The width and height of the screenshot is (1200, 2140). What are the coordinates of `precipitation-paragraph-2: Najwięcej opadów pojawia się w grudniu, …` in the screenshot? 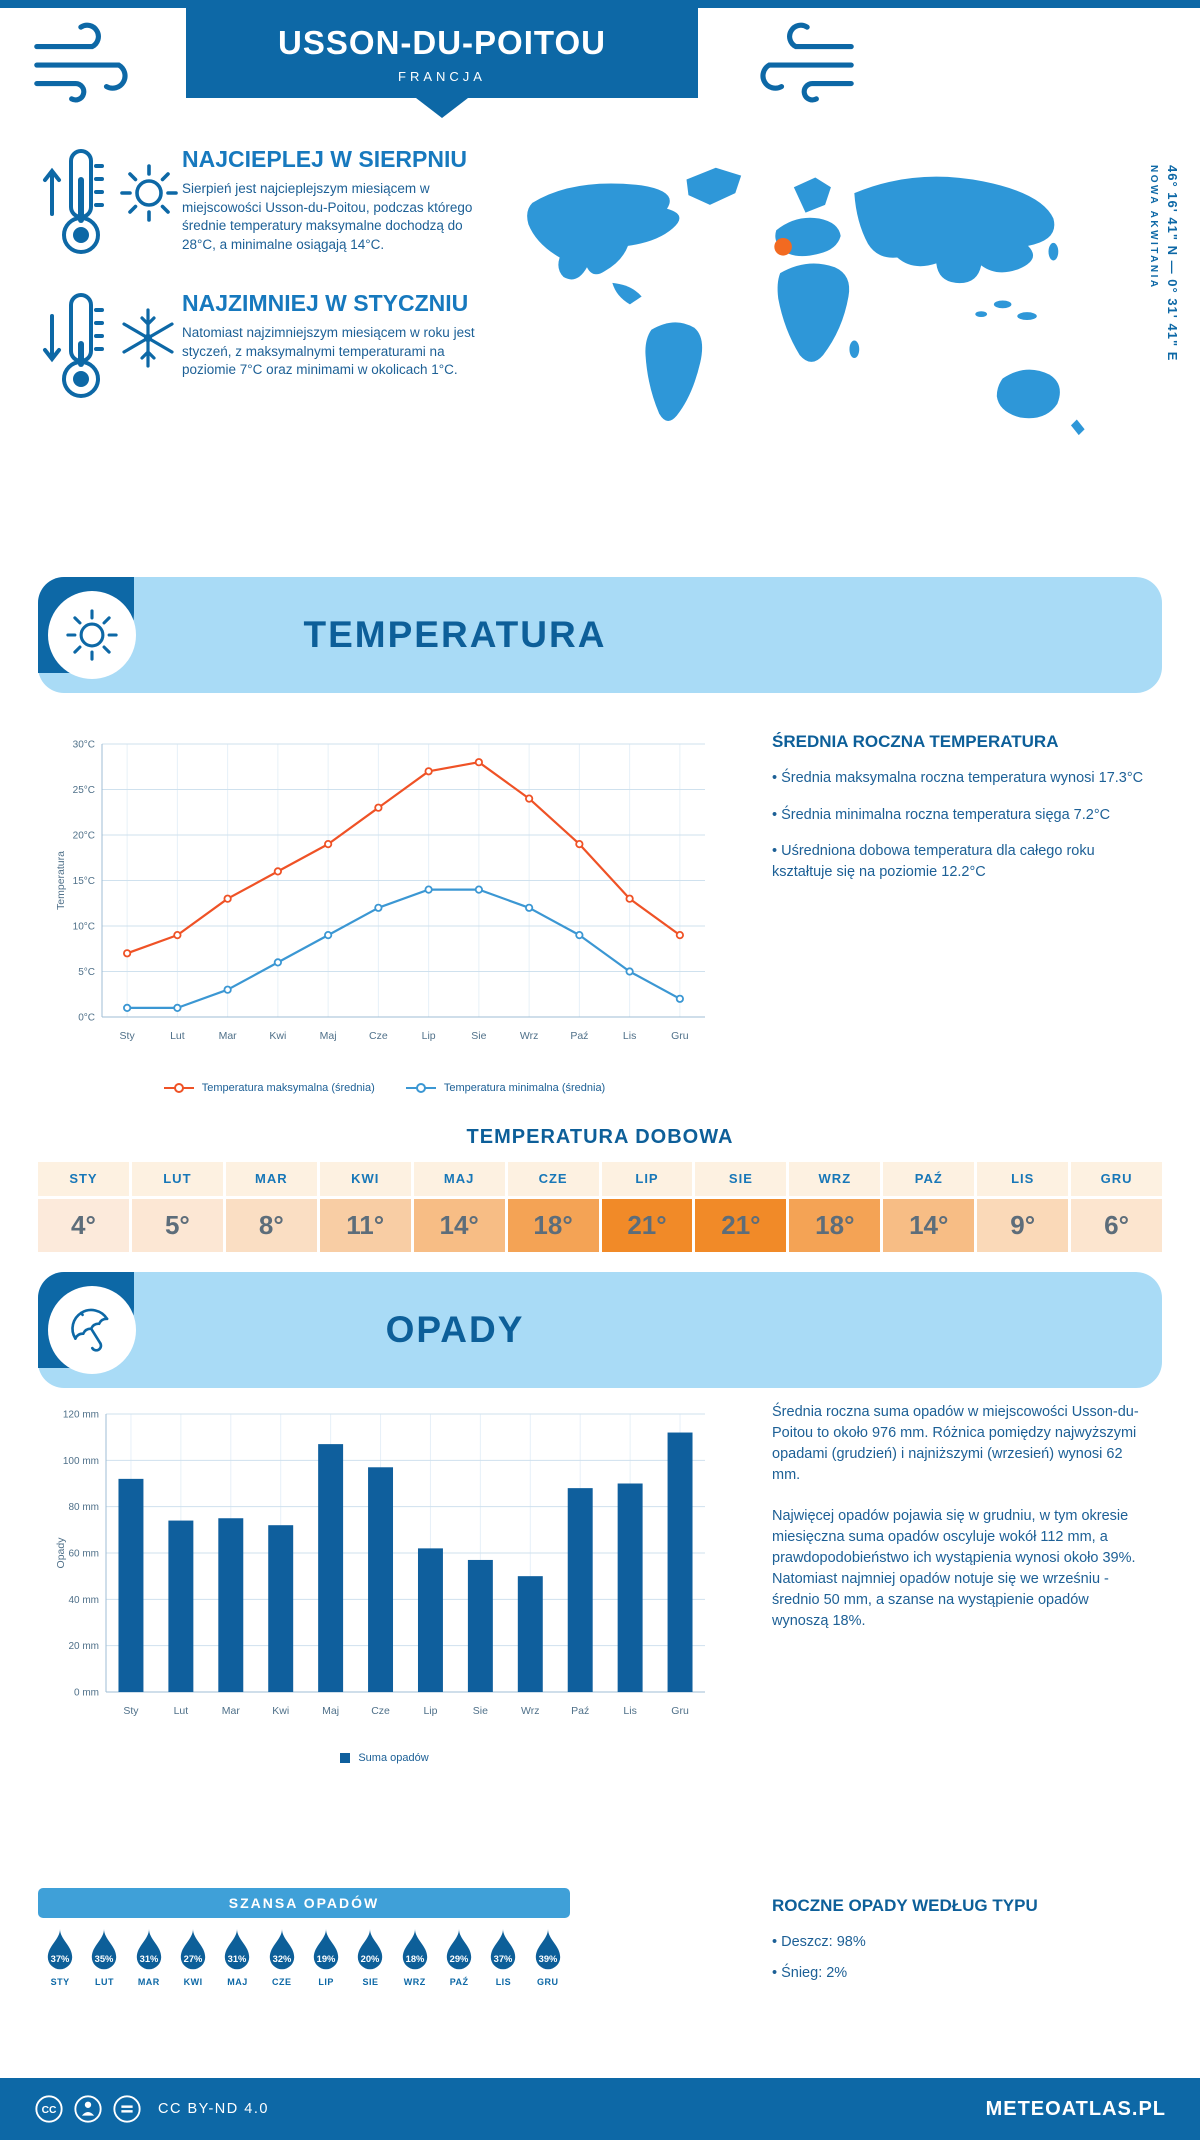 It's located at (954, 1569).